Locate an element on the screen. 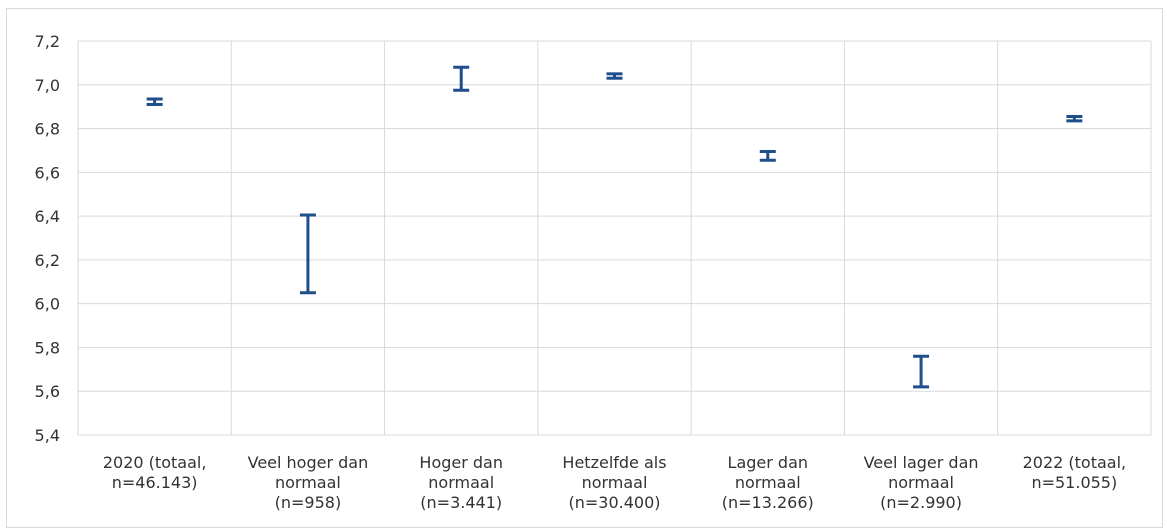 The height and width of the screenshot is (531, 1167). x-category-label: Lager dan normaal (n=13.266) is located at coordinates (768, 482).